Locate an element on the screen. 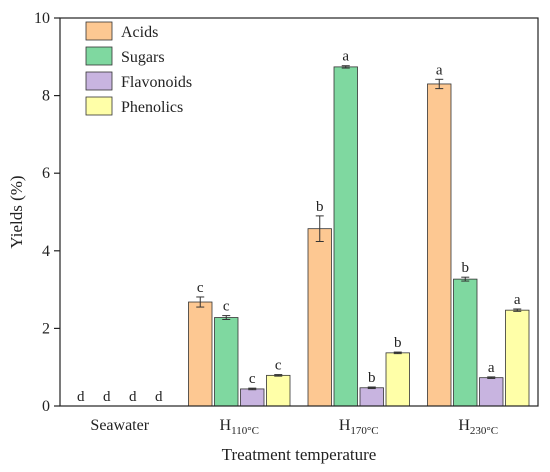 The height and width of the screenshot is (472, 550). y-tick-label: 10 is located at coordinates (42, 18).